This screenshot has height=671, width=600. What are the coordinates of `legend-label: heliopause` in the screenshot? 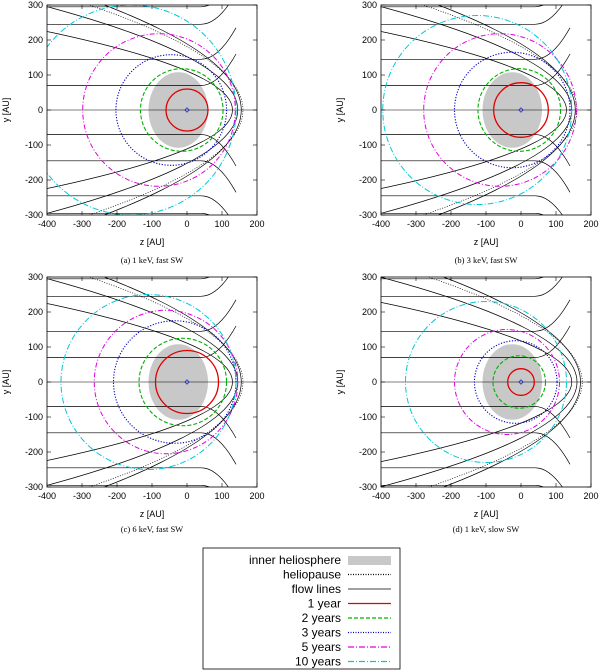 It's located at (312, 575).